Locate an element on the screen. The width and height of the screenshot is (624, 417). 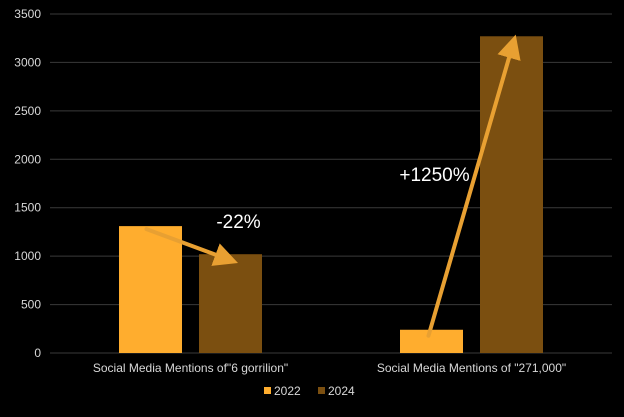
y-tick-label: 1000 is located at coordinates (27, 256).